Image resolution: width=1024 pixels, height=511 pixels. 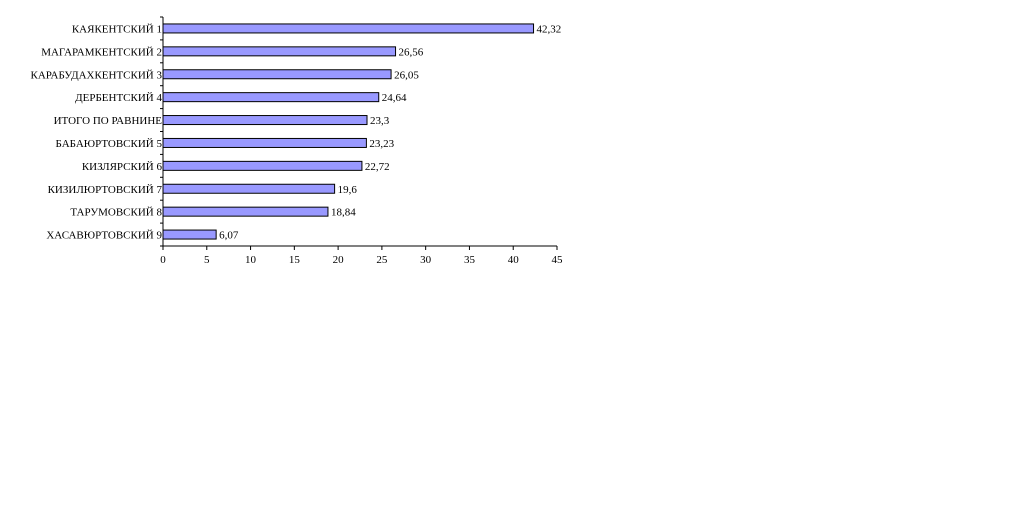 I want to click on value-label: 22,72, so click(x=377, y=167).